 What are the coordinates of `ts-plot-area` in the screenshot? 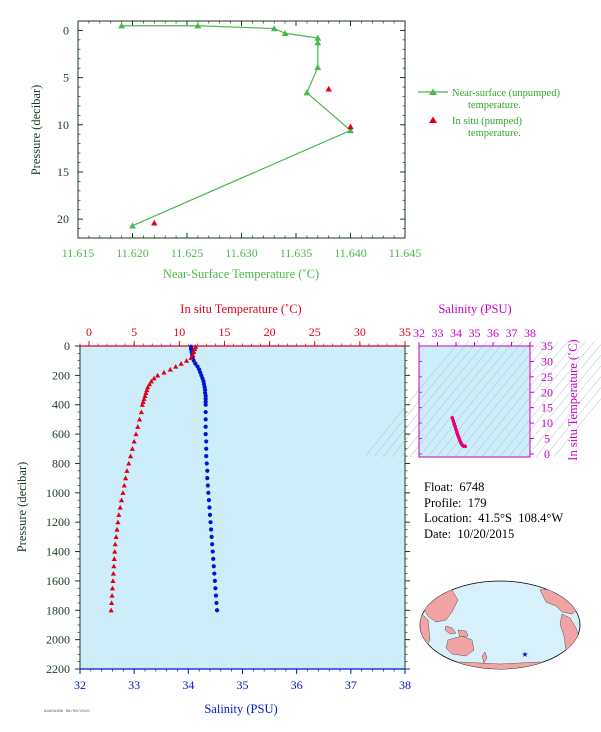 It's located at (474, 401).